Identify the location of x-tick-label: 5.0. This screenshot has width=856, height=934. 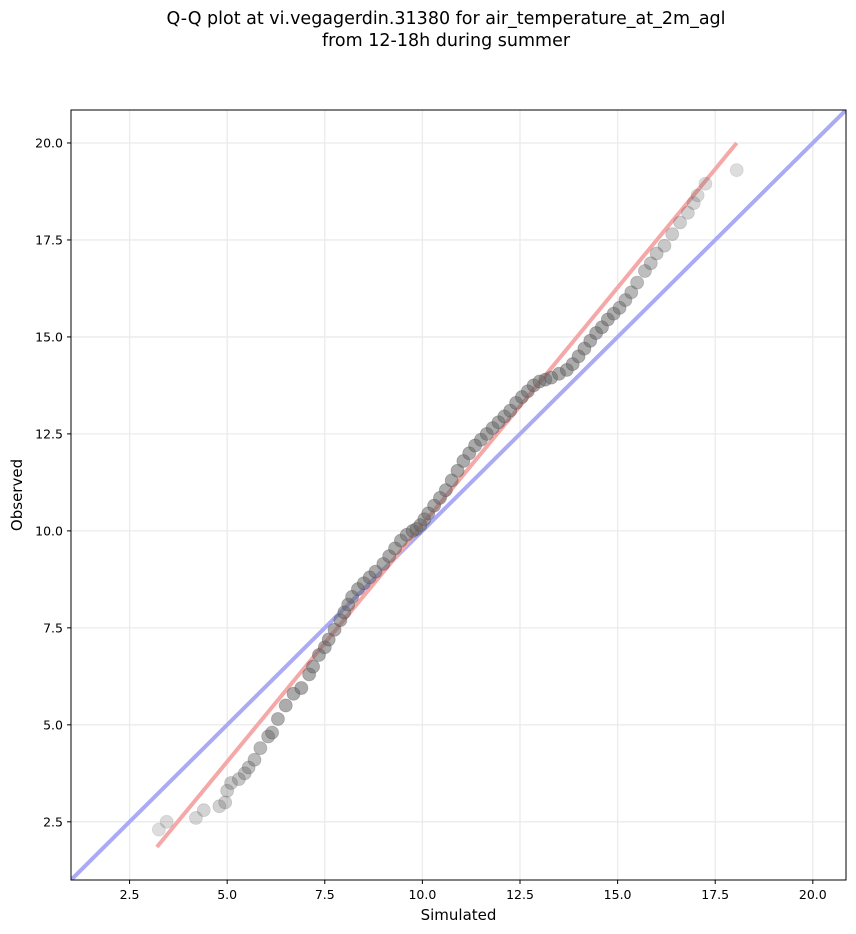
(227, 894).